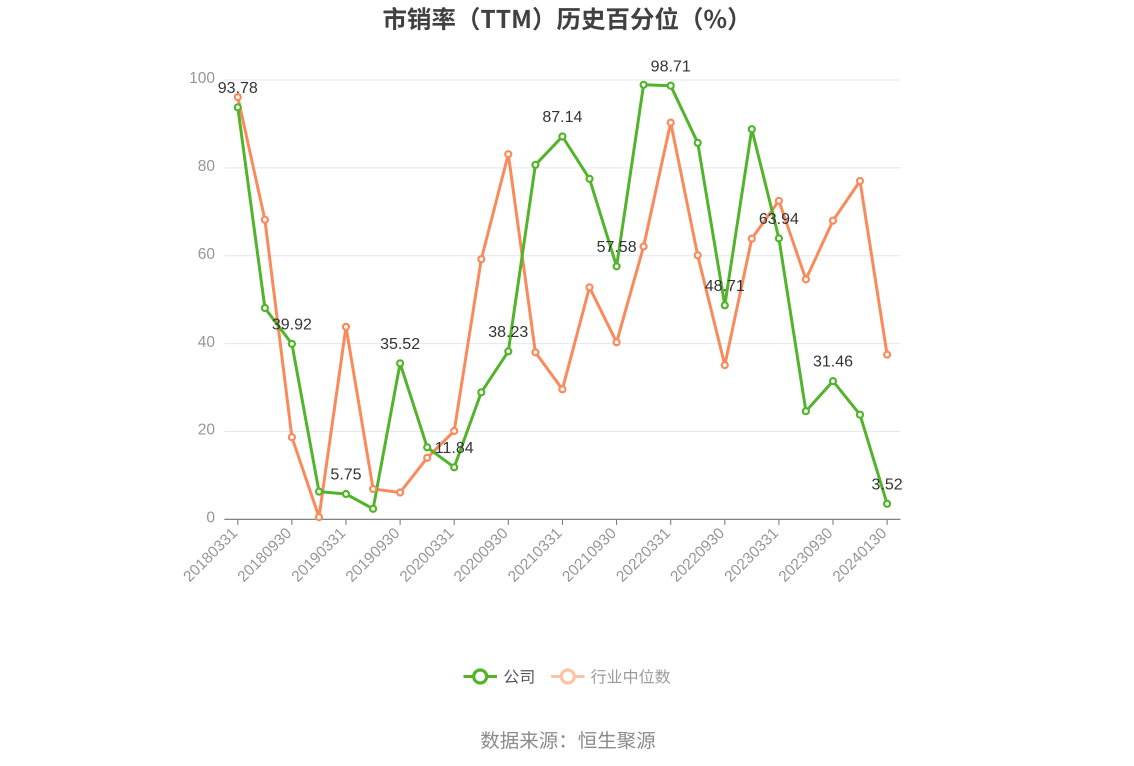 This screenshot has height=766, width=1134. What do you see at coordinates (617, 247) in the screenshot?
I see `svg-text: 57.58` at bounding box center [617, 247].